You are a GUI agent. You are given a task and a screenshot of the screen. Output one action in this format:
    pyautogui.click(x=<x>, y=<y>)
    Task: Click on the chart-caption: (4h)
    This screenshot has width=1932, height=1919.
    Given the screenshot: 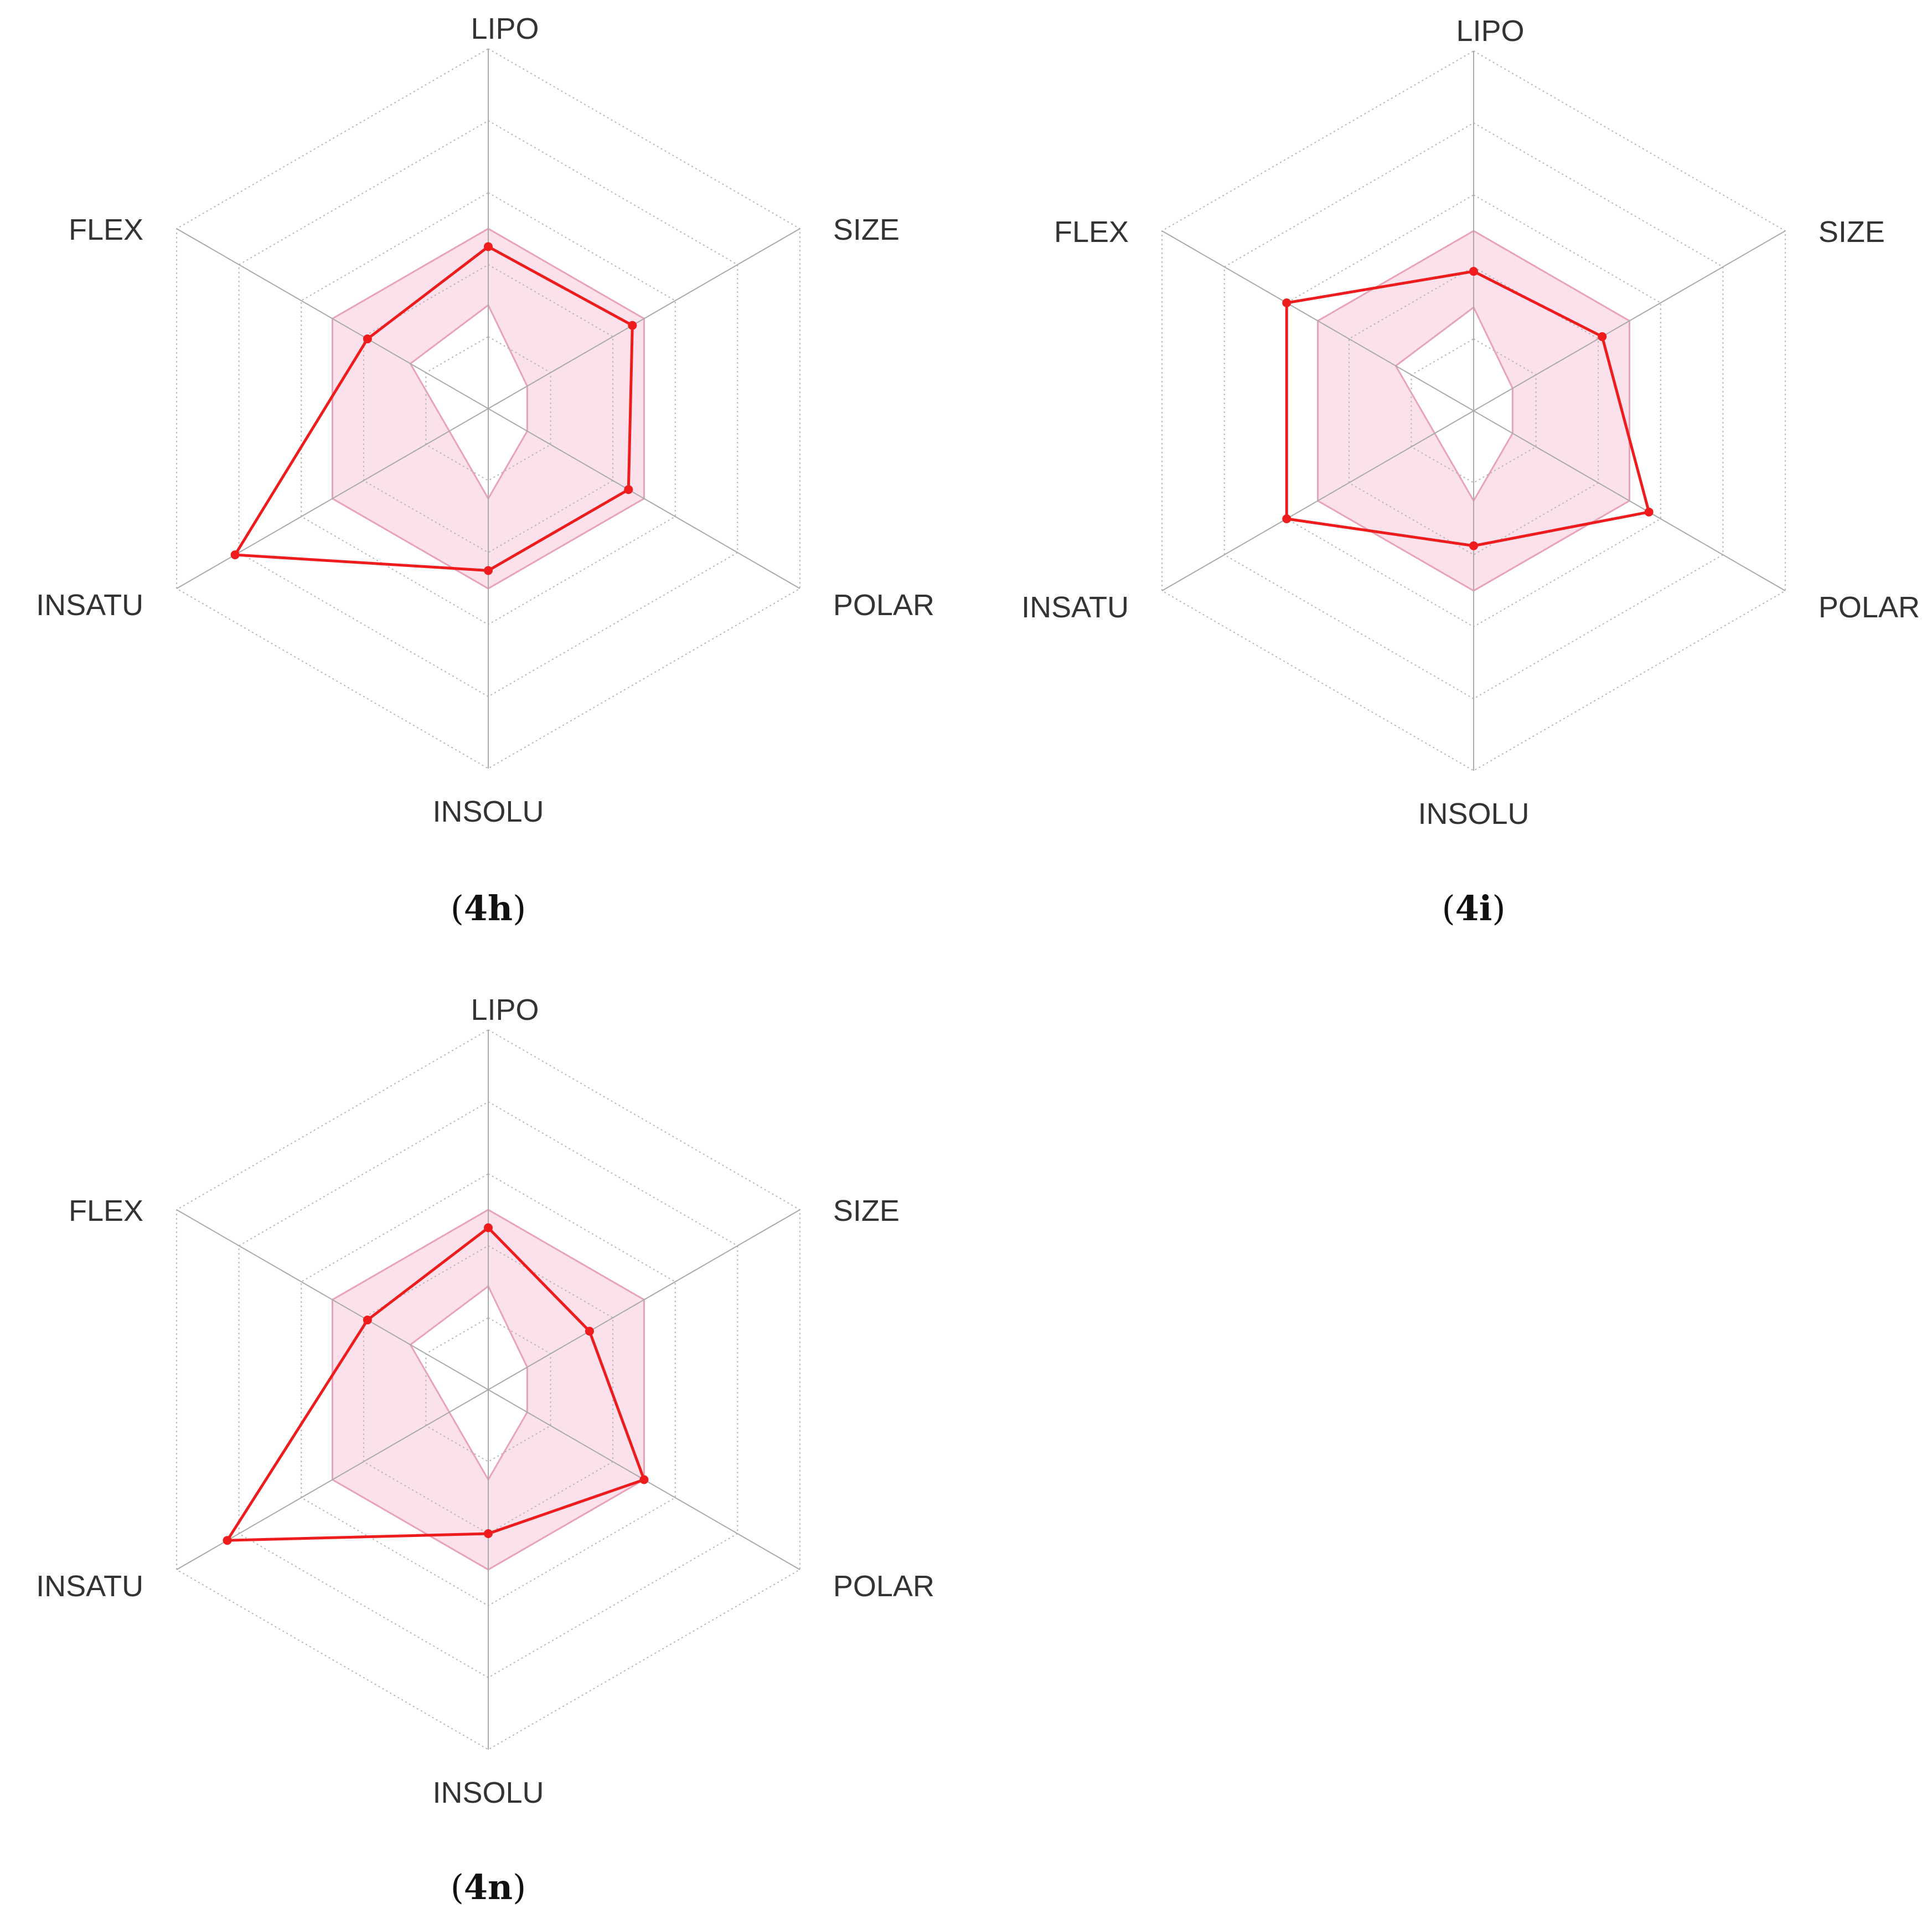 What is the action you would take?
    pyautogui.click(x=488, y=908)
    